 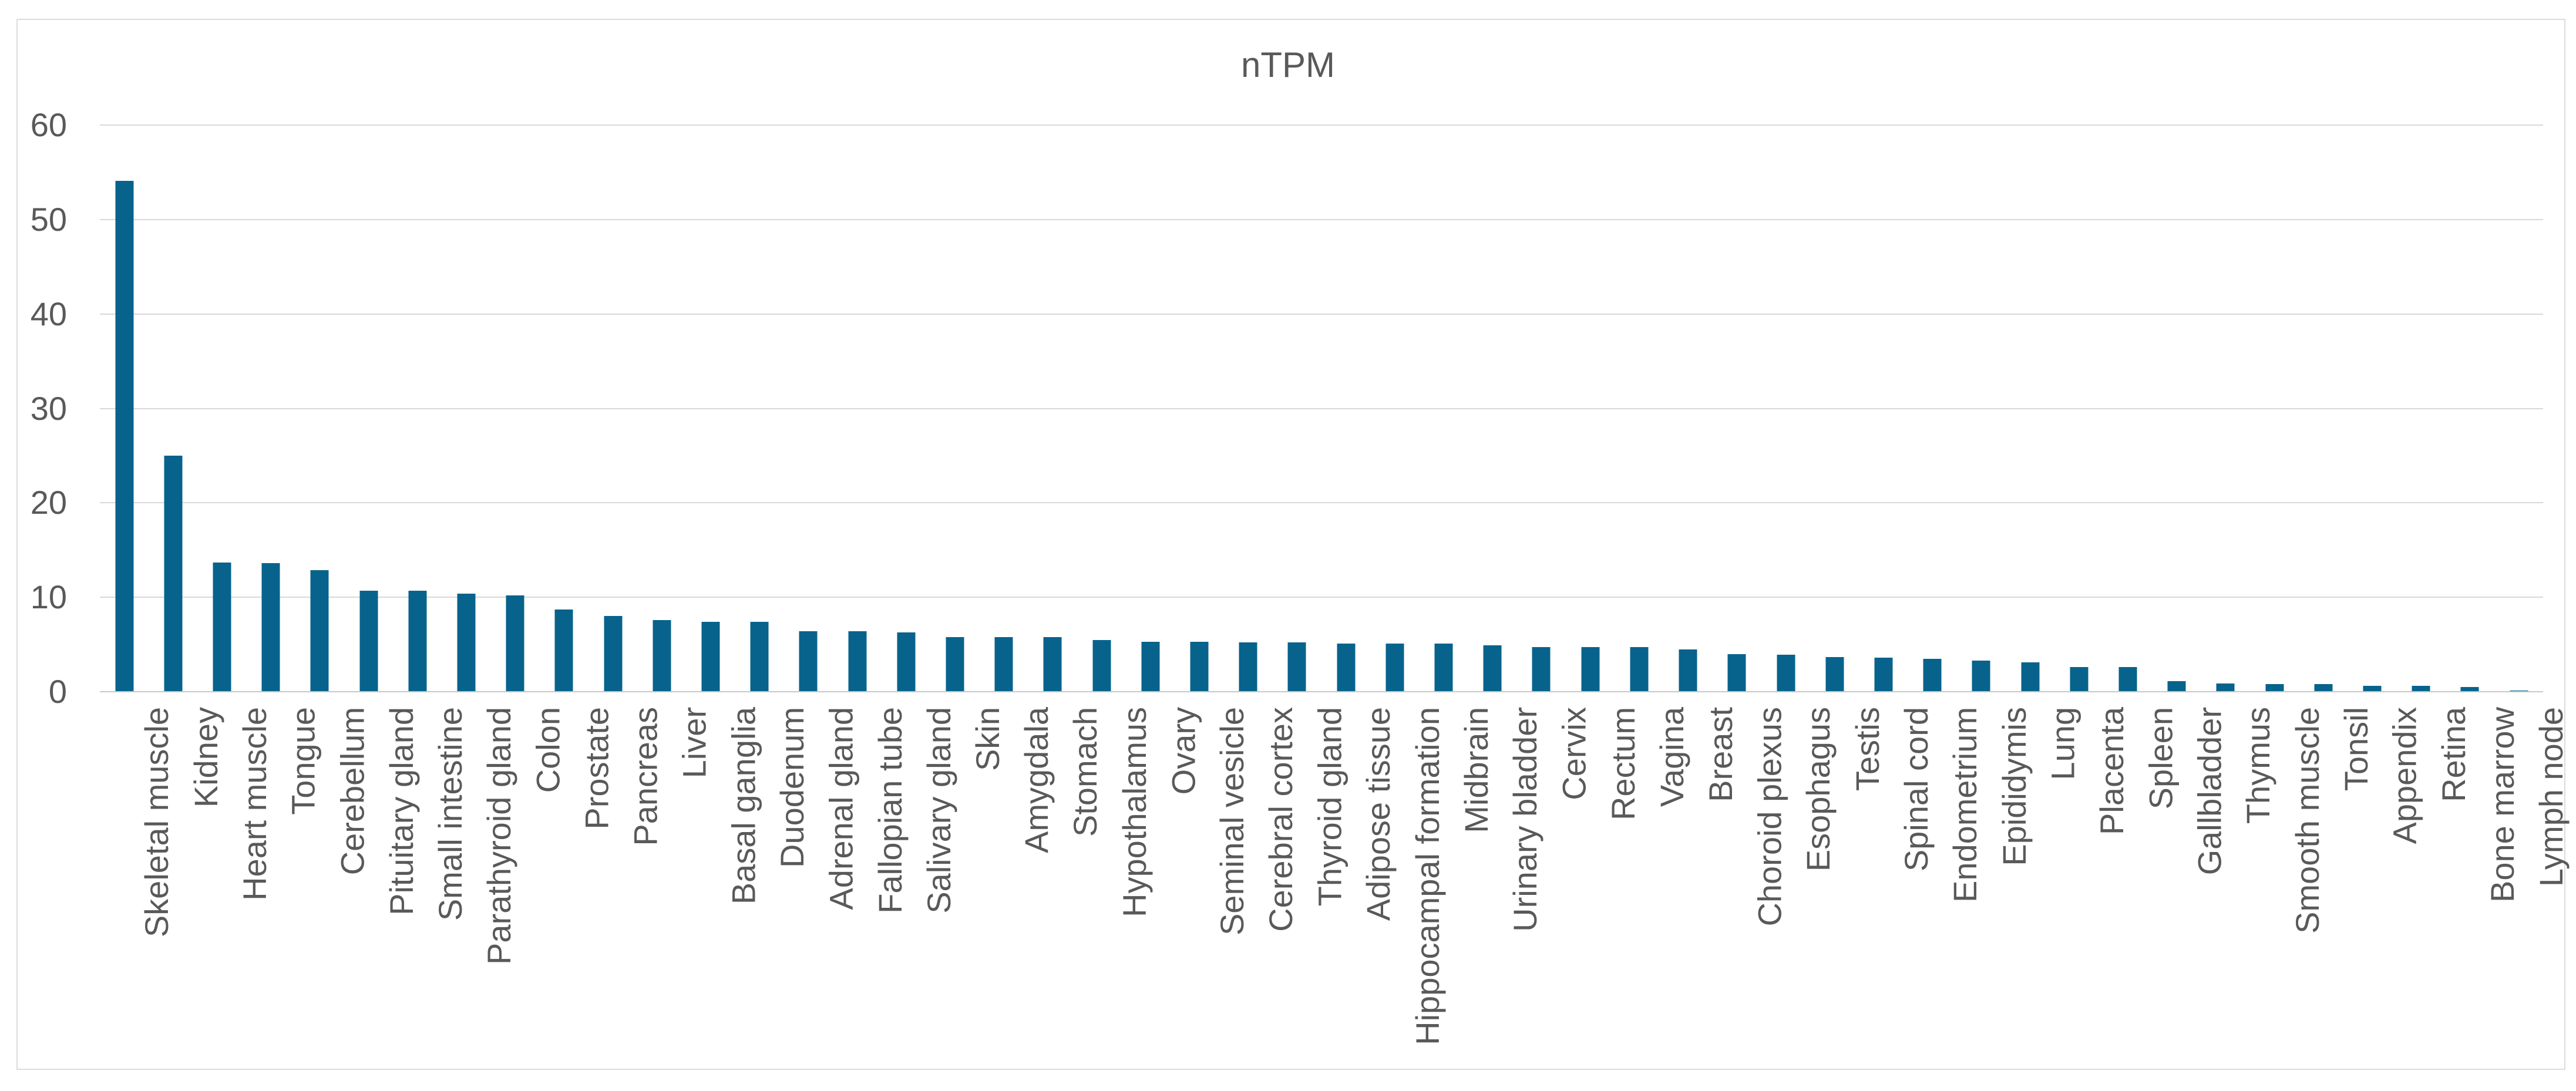 I want to click on bar-group: Rectum, so click(x=1604, y=472).